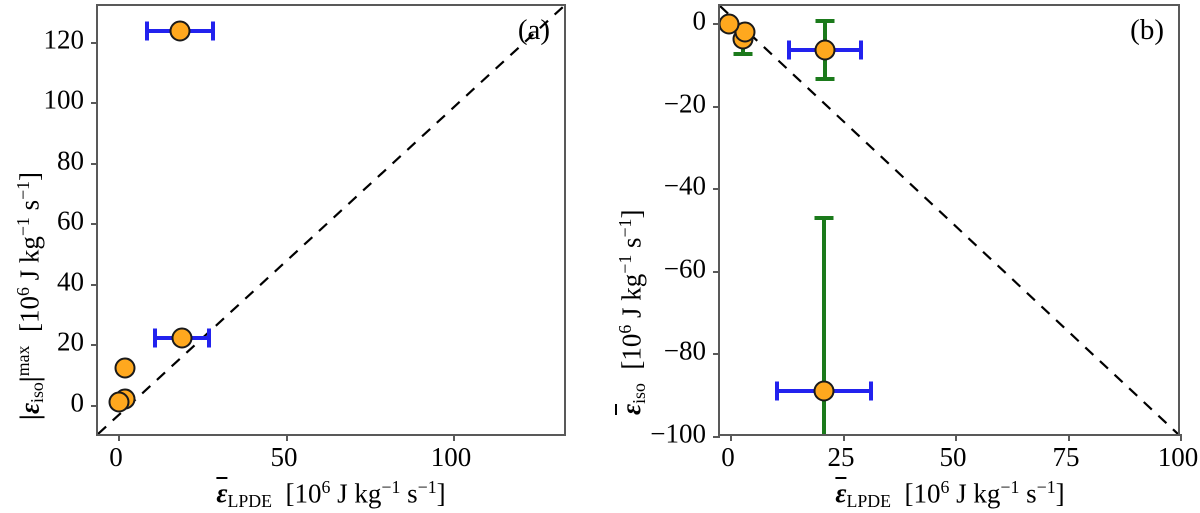 Image resolution: width=1200 pixels, height=513 pixels. Describe the element at coordinates (451, 457) in the screenshot. I see `panel-a-xticklabel: 100` at that location.